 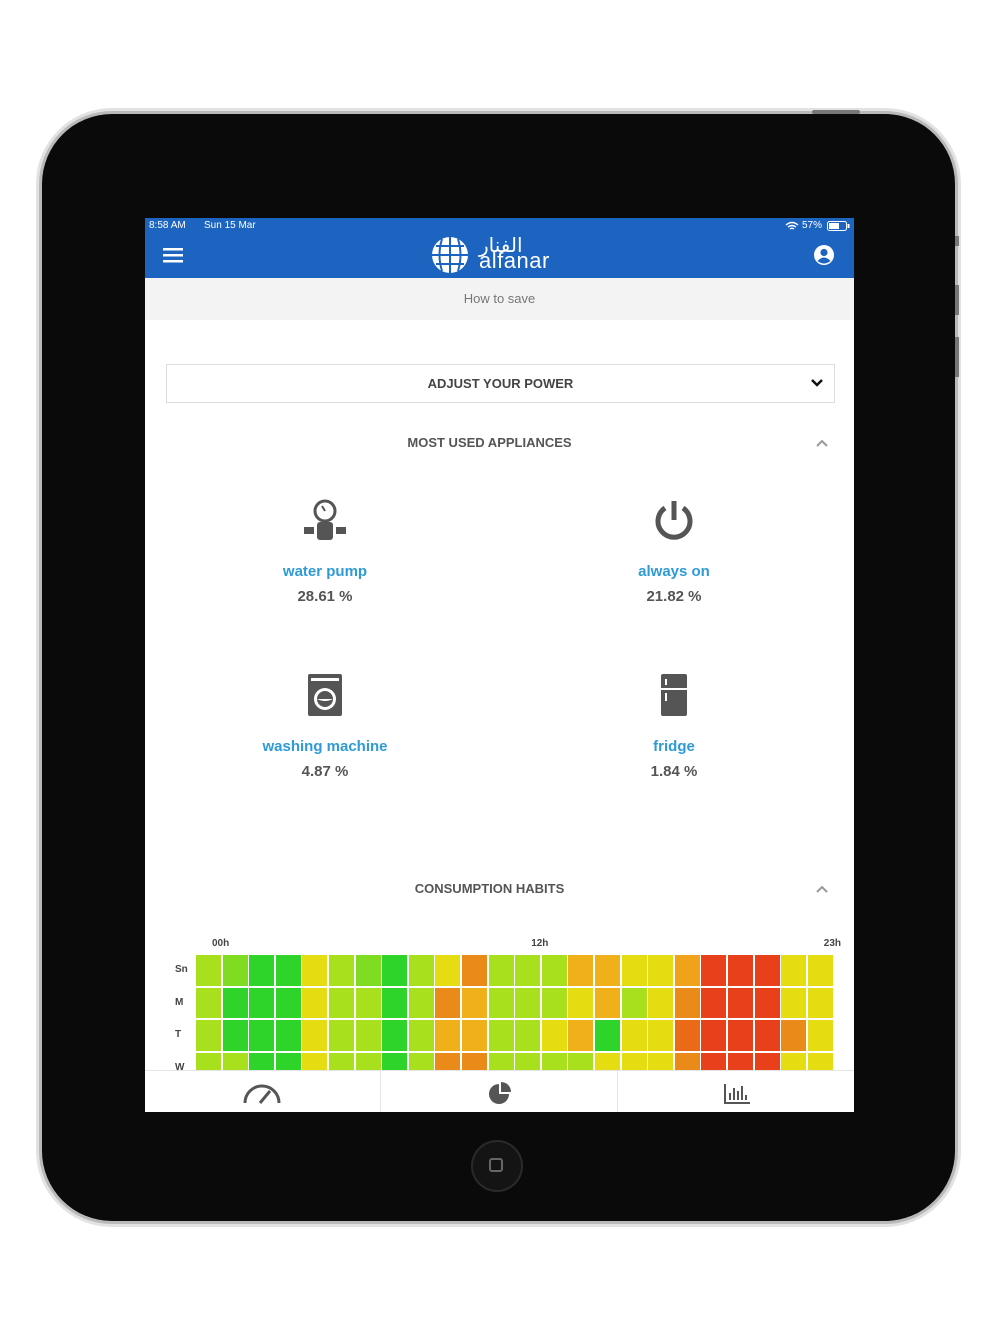 I want to click on day-label: W, so click(x=180, y=1067).